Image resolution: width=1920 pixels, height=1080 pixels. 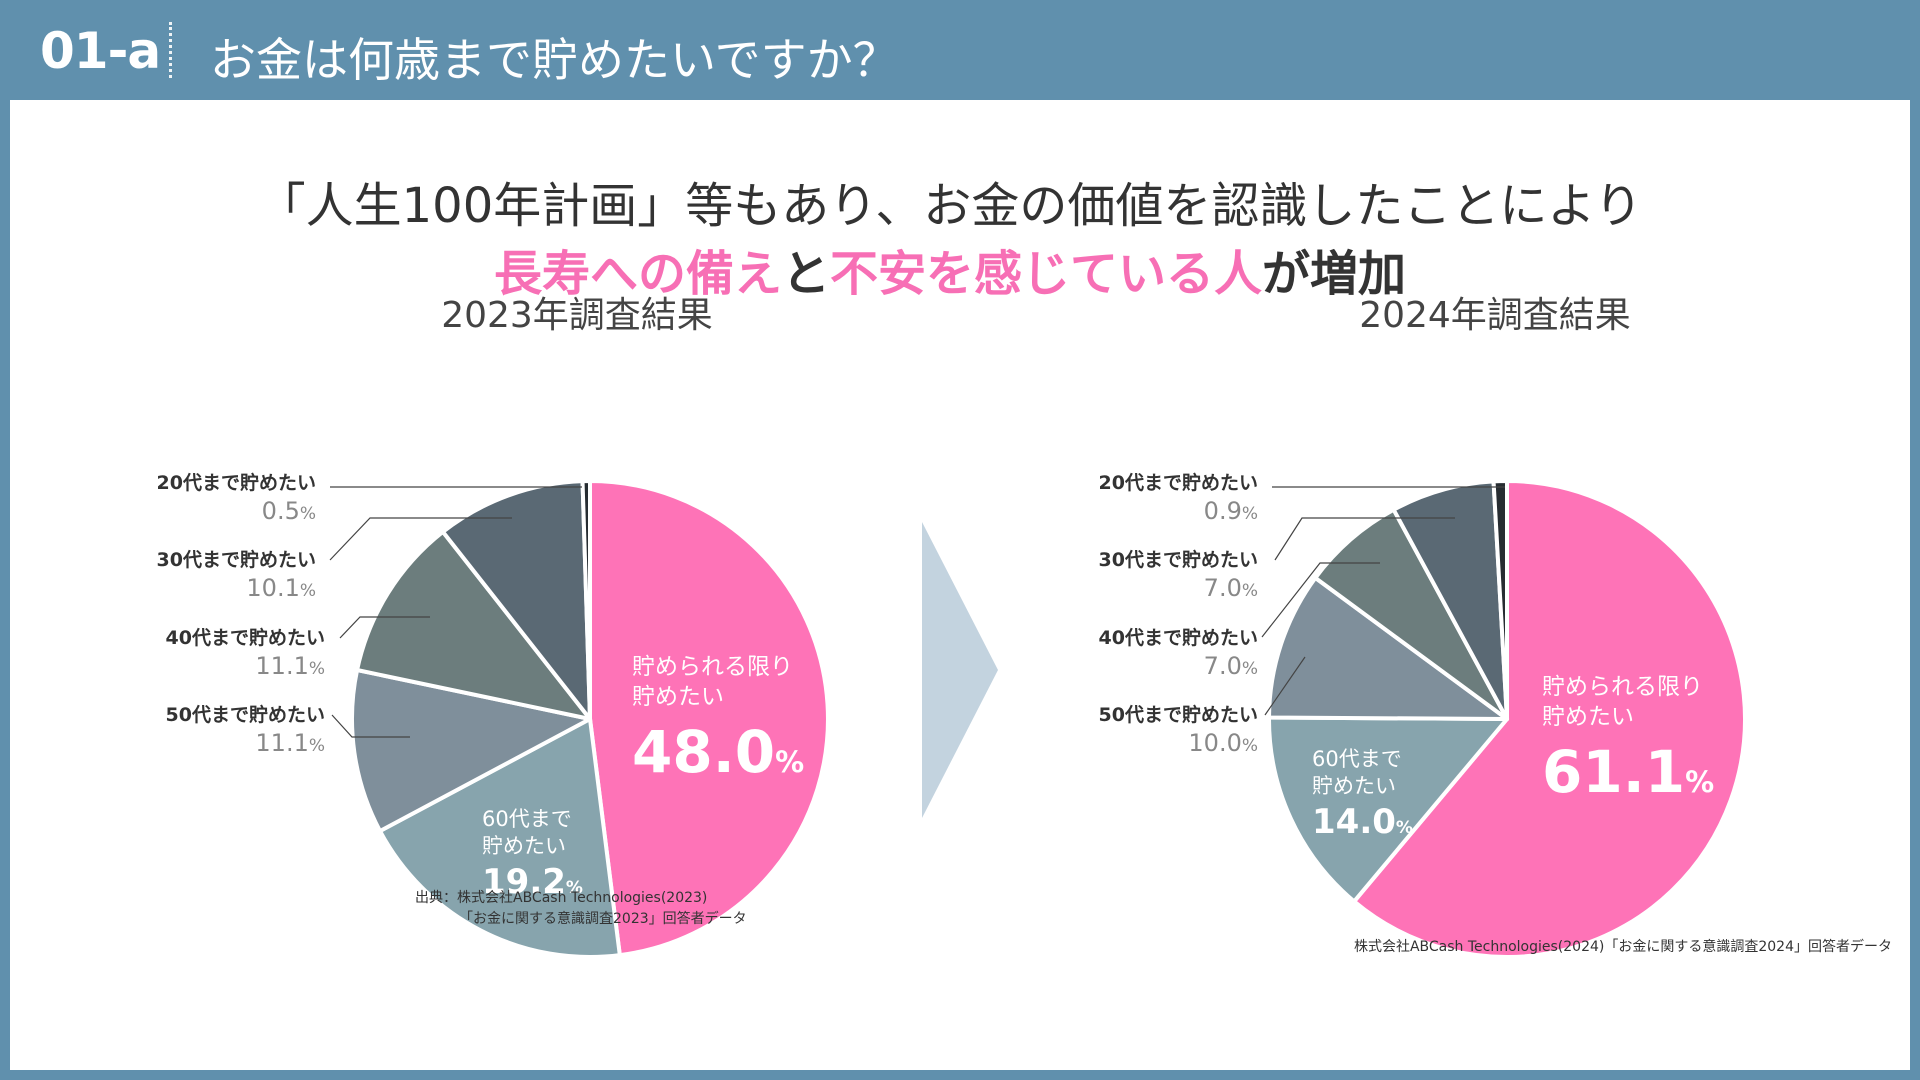 I want to click on ext-label-value: 10.1%, so click(x=281, y=588).